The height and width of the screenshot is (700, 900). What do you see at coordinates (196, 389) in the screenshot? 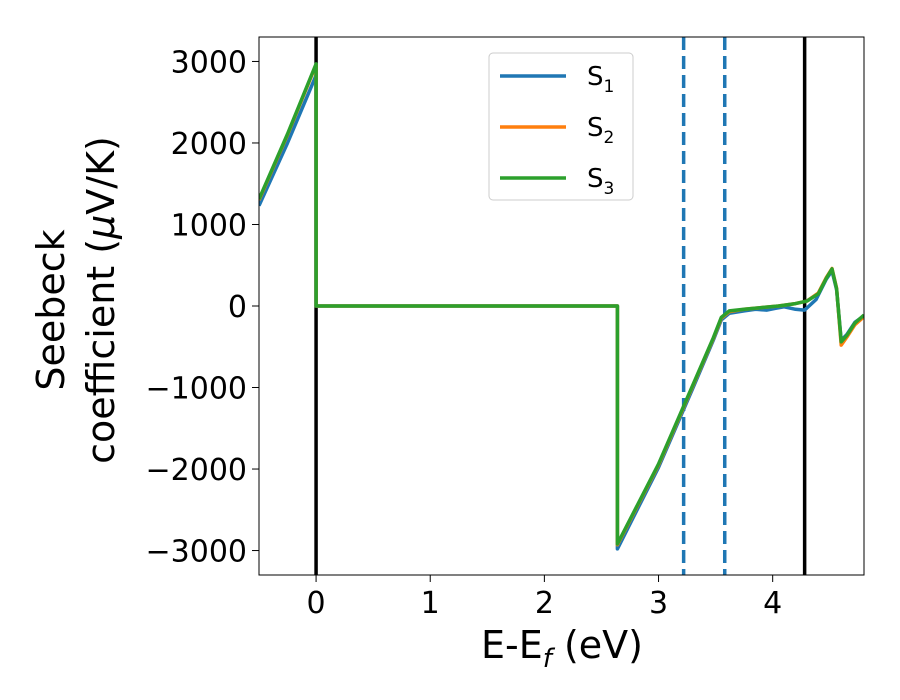
I see `y-tick-label: −1000` at bounding box center [196, 389].